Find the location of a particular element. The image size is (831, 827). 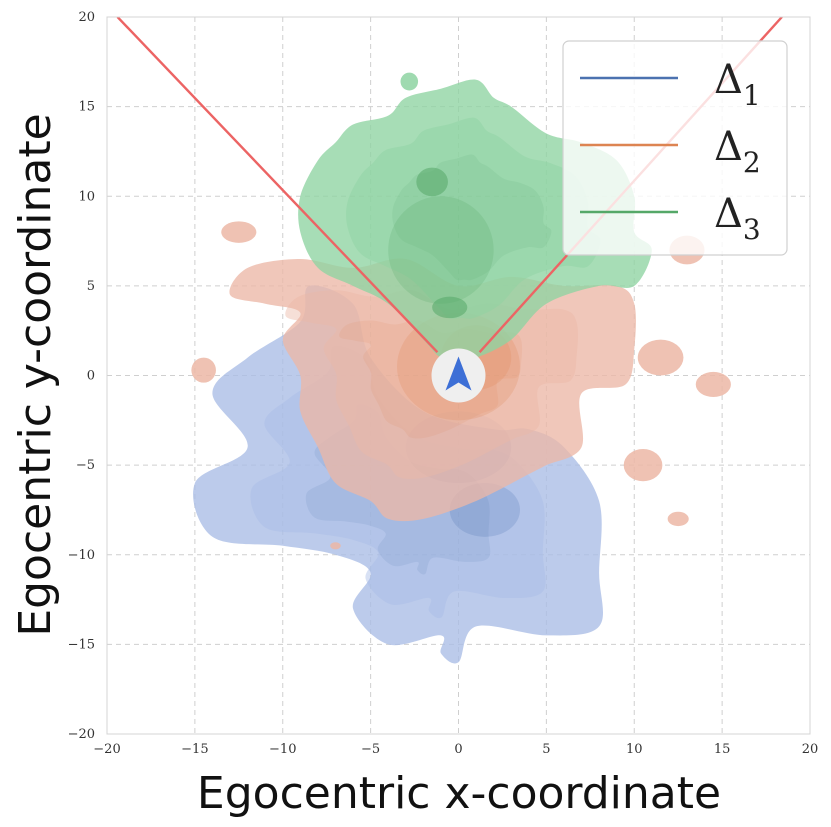

legend-label: Δ2 is located at coordinates (737, 151).